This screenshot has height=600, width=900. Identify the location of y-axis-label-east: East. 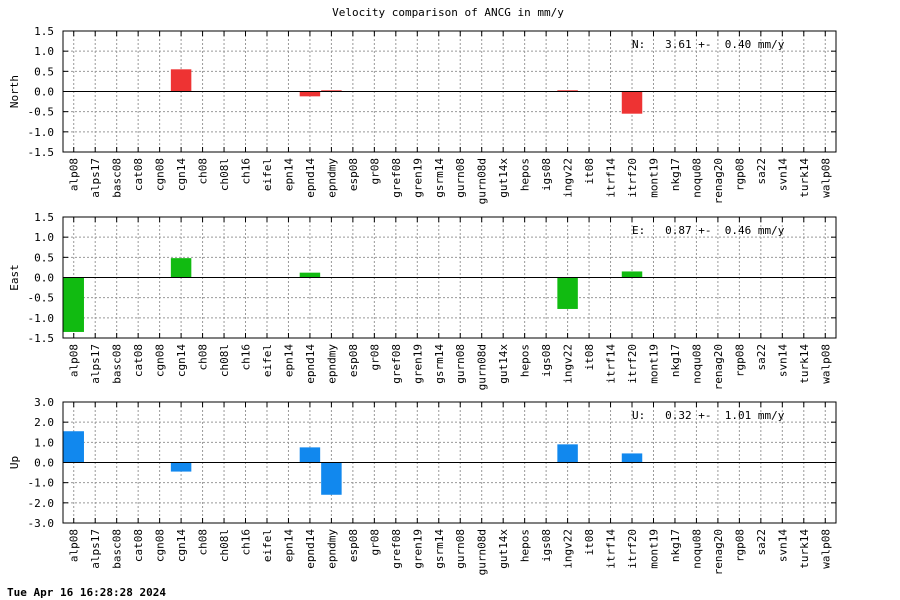
(14, 277).